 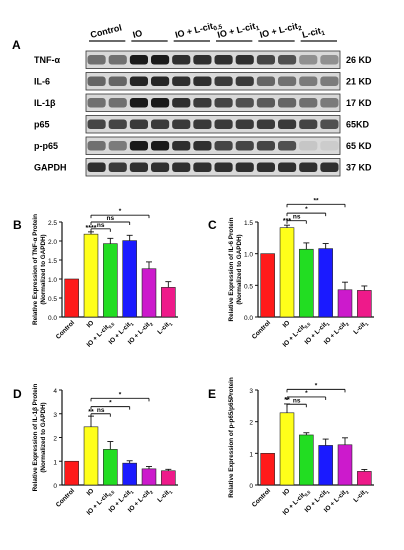 I want to click on blot-row-size: 17 KD, so click(x=359, y=103).